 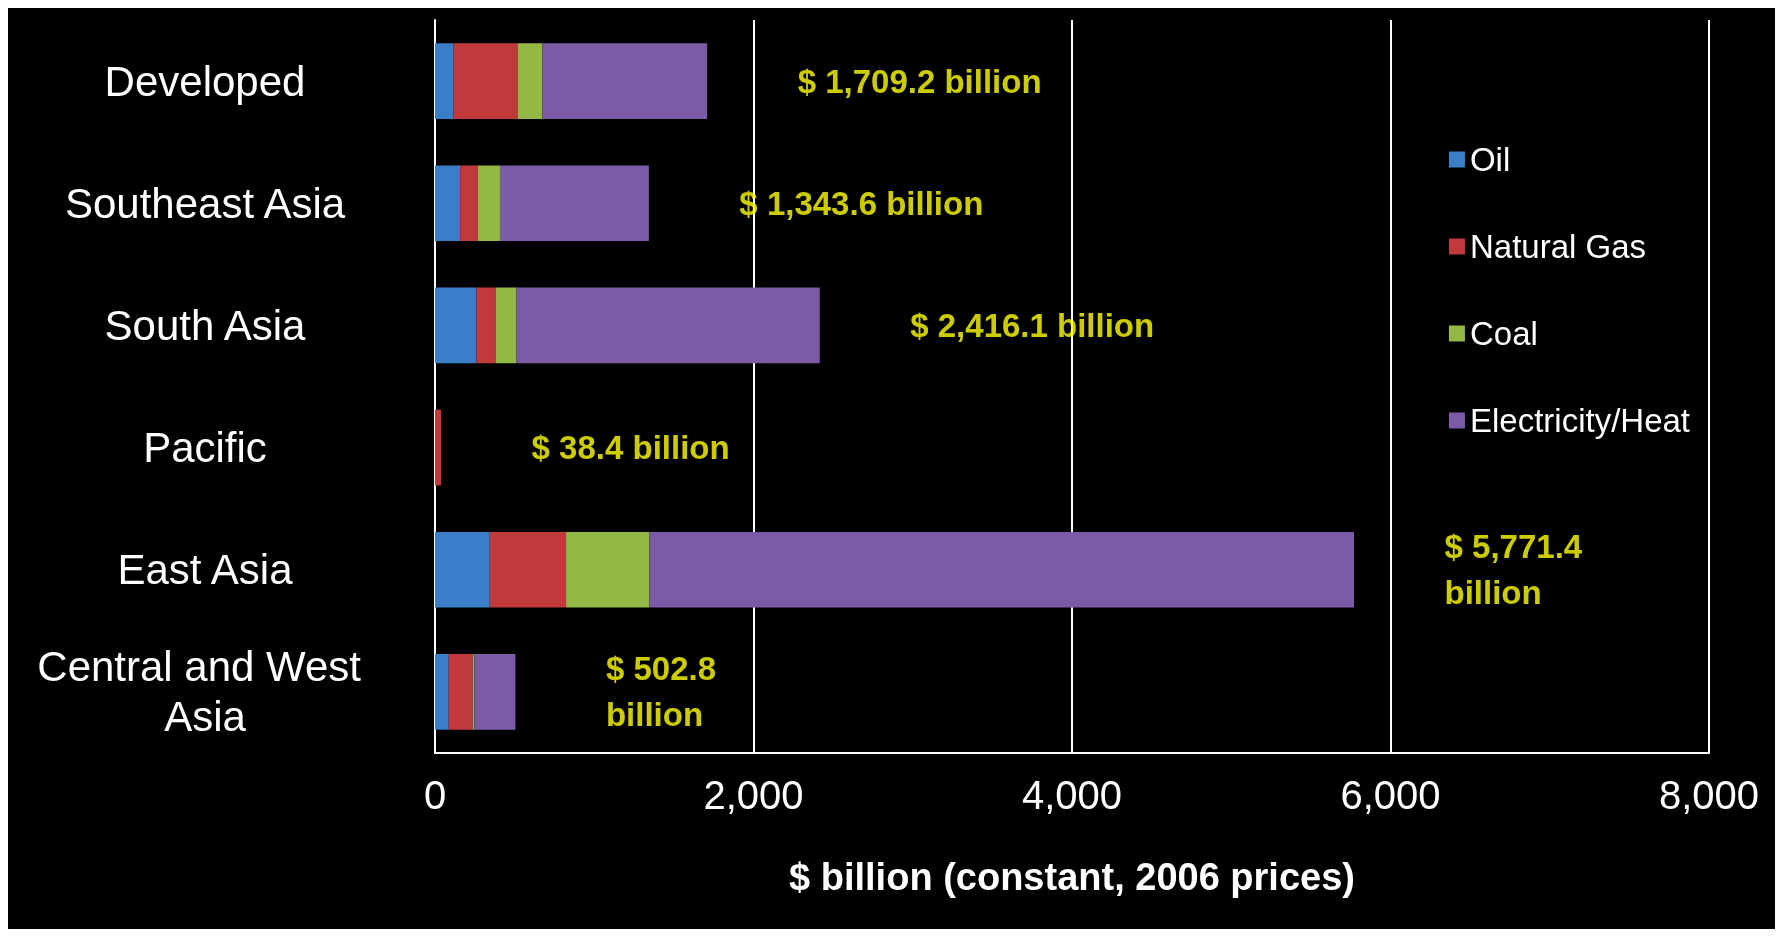 What do you see at coordinates (205, 570) in the screenshot?
I see `y-tick-label: East Asia` at bounding box center [205, 570].